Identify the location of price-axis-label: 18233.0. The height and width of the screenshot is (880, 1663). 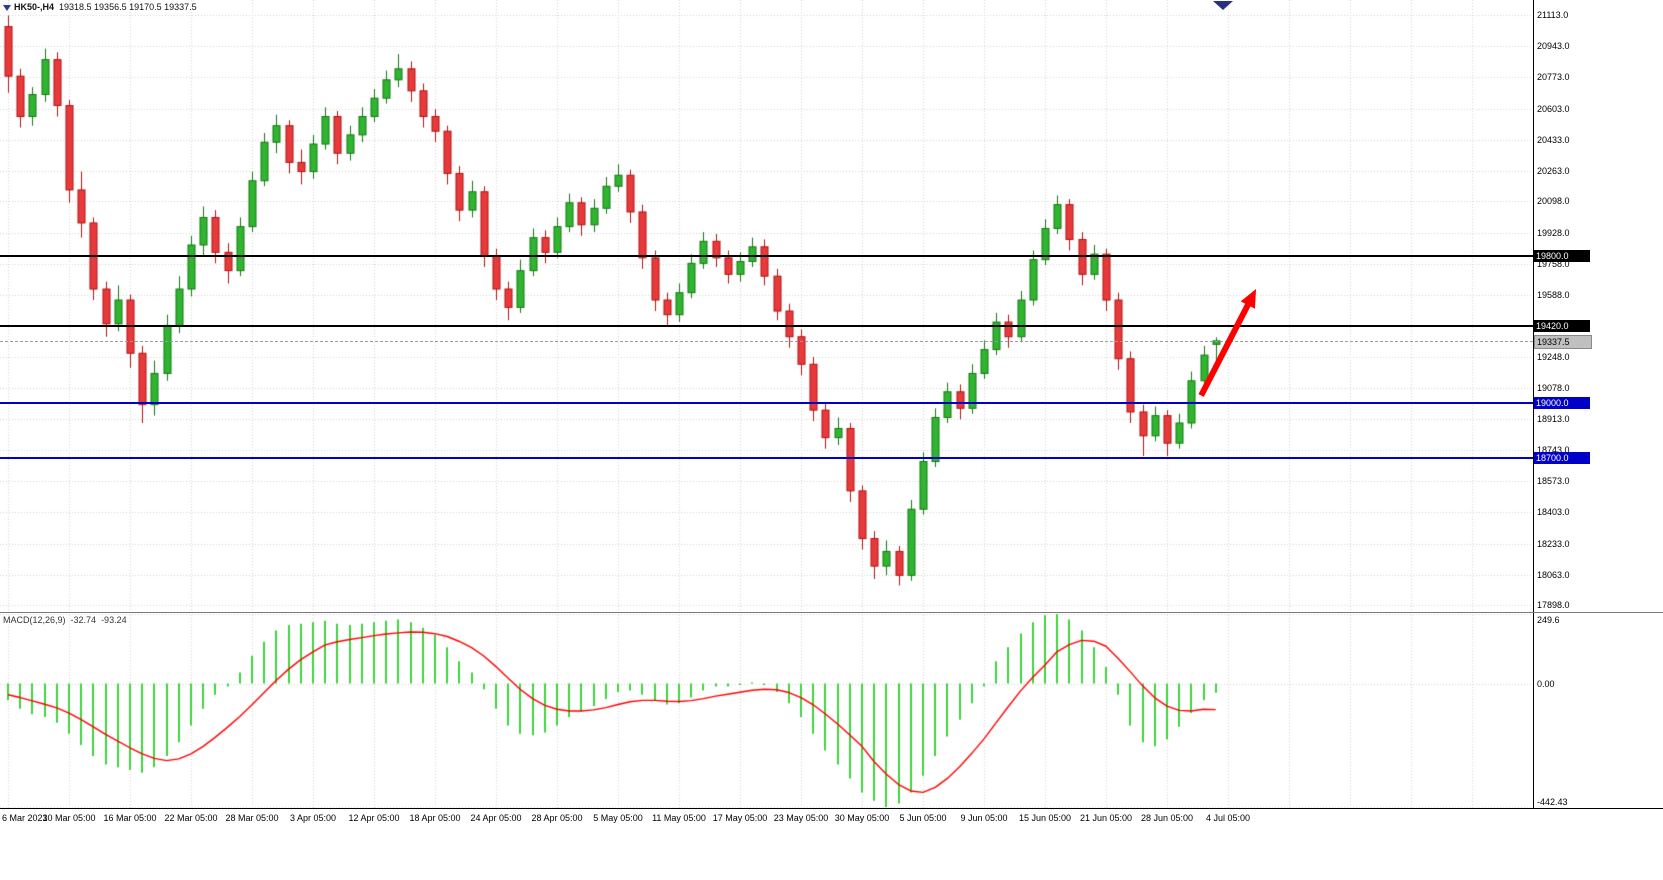
(1553, 543).